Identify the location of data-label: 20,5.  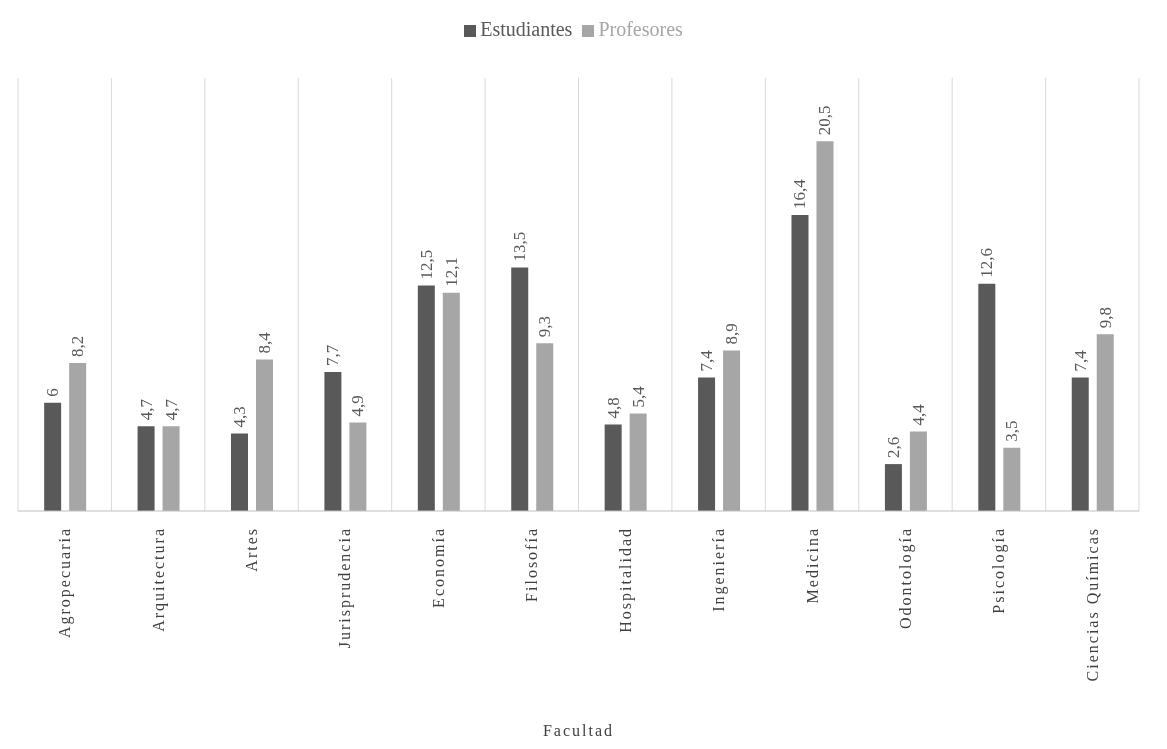
(825, 120).